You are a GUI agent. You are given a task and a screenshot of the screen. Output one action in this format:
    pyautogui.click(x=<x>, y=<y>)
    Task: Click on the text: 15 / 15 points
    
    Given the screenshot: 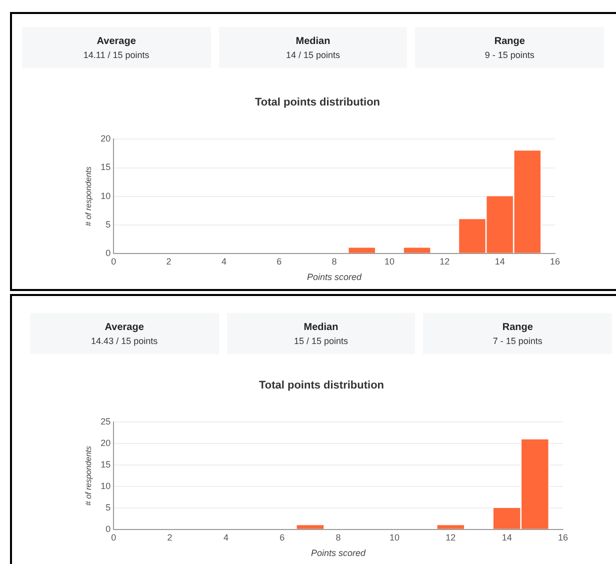 What is the action you would take?
    pyautogui.click(x=321, y=341)
    